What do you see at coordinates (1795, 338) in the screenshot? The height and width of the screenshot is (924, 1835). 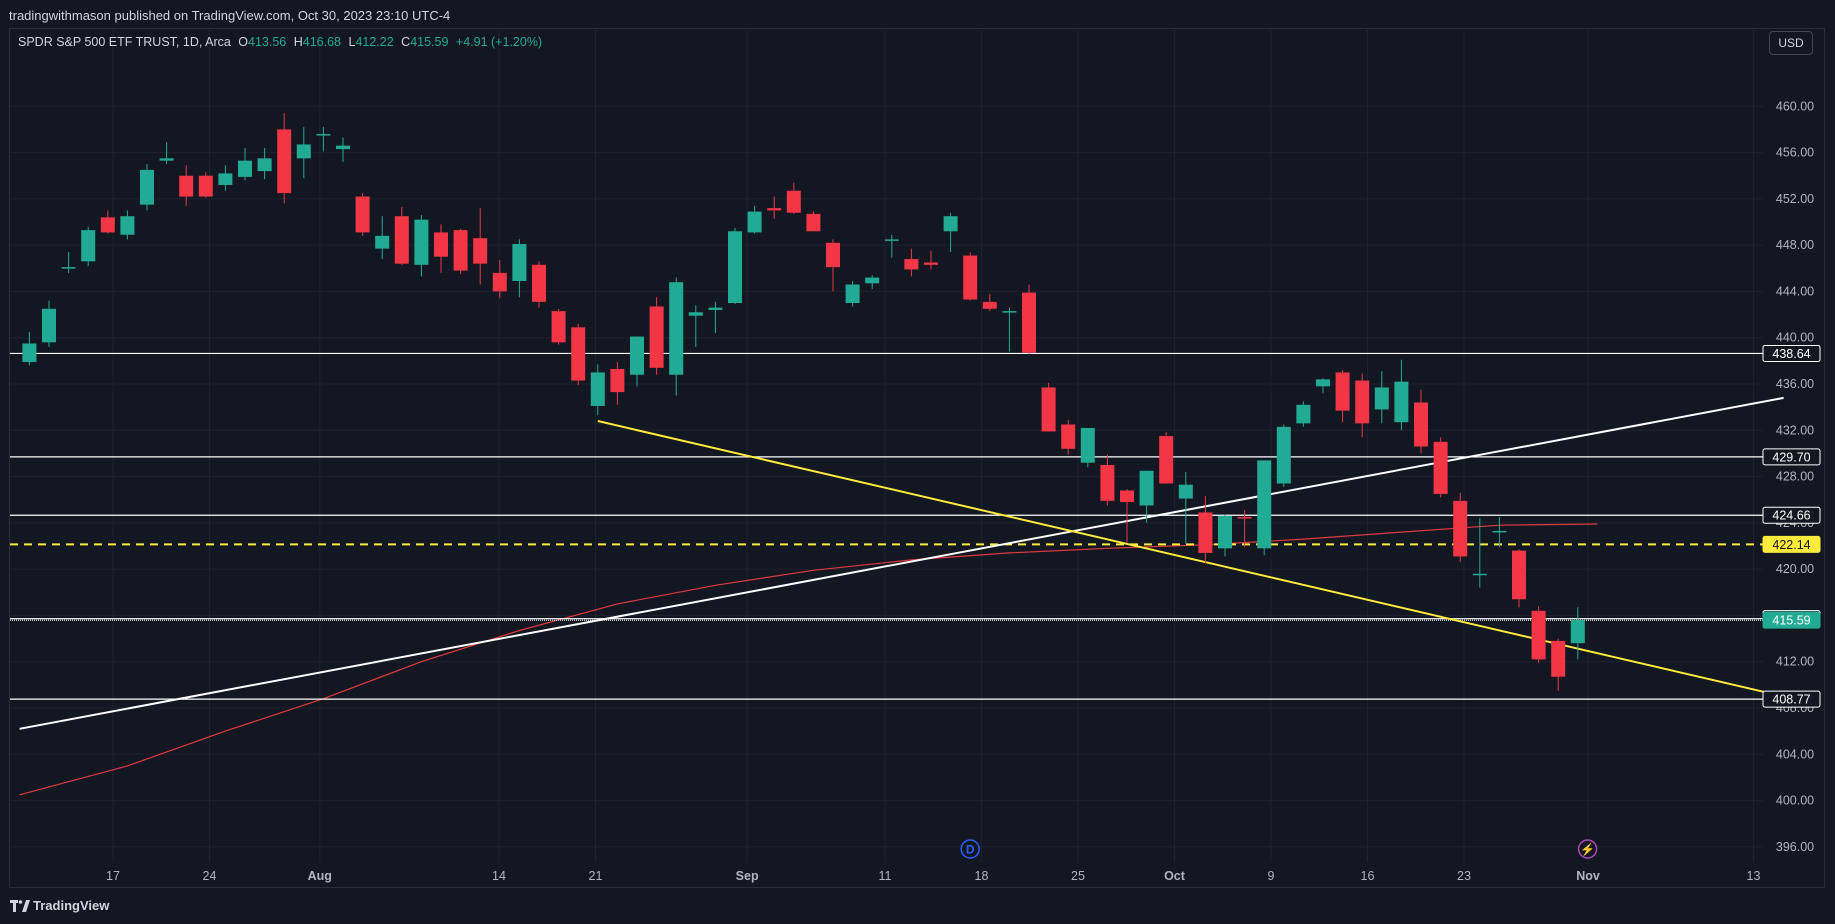 I see `y-tick-label: 440.00` at bounding box center [1795, 338].